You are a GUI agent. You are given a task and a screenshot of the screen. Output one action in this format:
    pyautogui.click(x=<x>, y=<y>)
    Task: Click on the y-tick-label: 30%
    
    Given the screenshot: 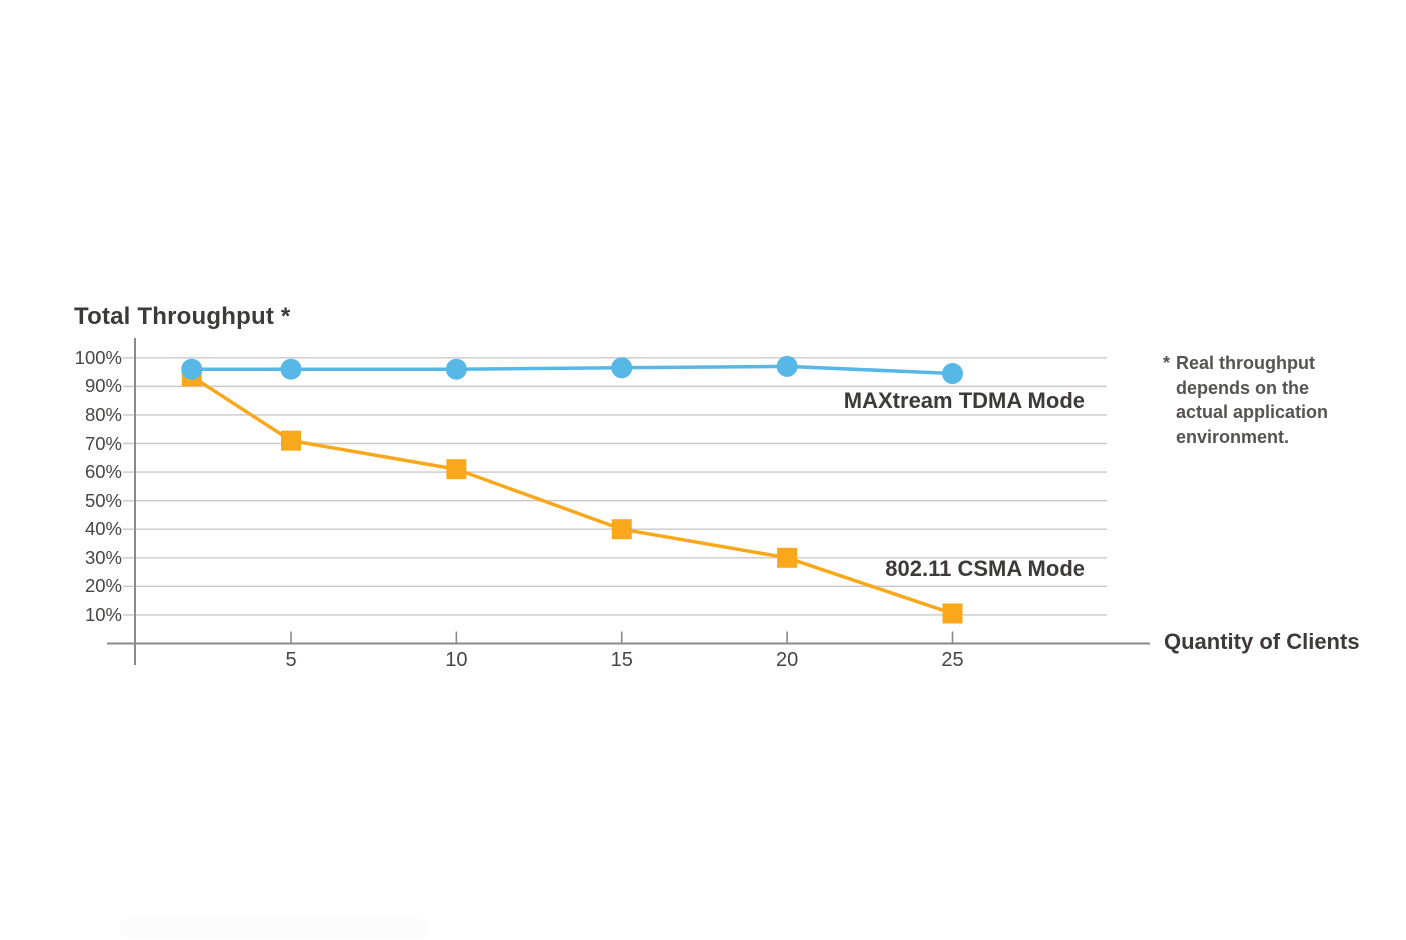 What is the action you would take?
    pyautogui.click(x=103, y=557)
    